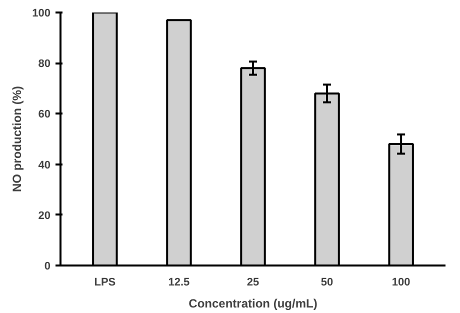  What do you see at coordinates (401, 282) in the screenshot?
I see `x-tick-label: 100` at bounding box center [401, 282].